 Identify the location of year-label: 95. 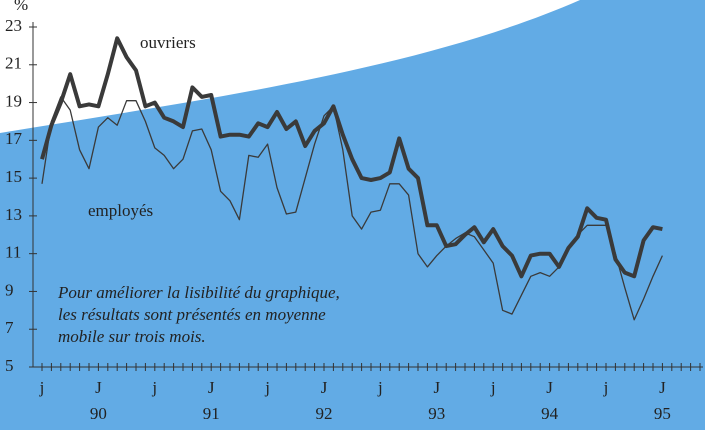
(662, 413).